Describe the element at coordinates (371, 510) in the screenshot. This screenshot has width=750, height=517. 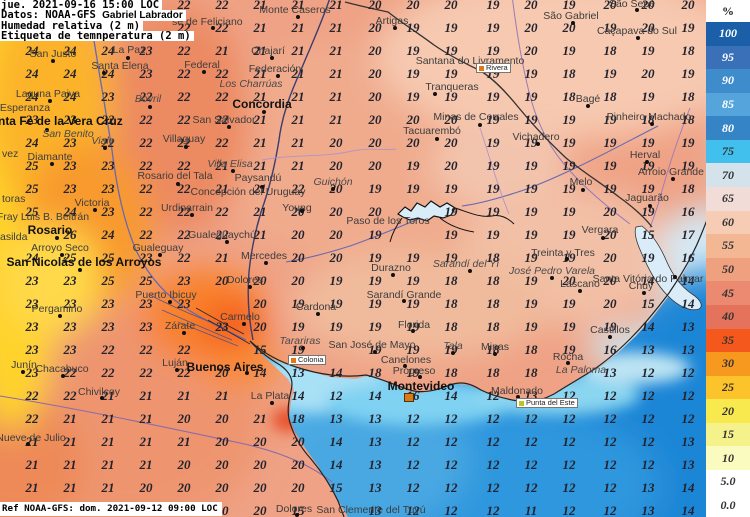
I see `city-label: San Clemente del Tuyú` at that location.